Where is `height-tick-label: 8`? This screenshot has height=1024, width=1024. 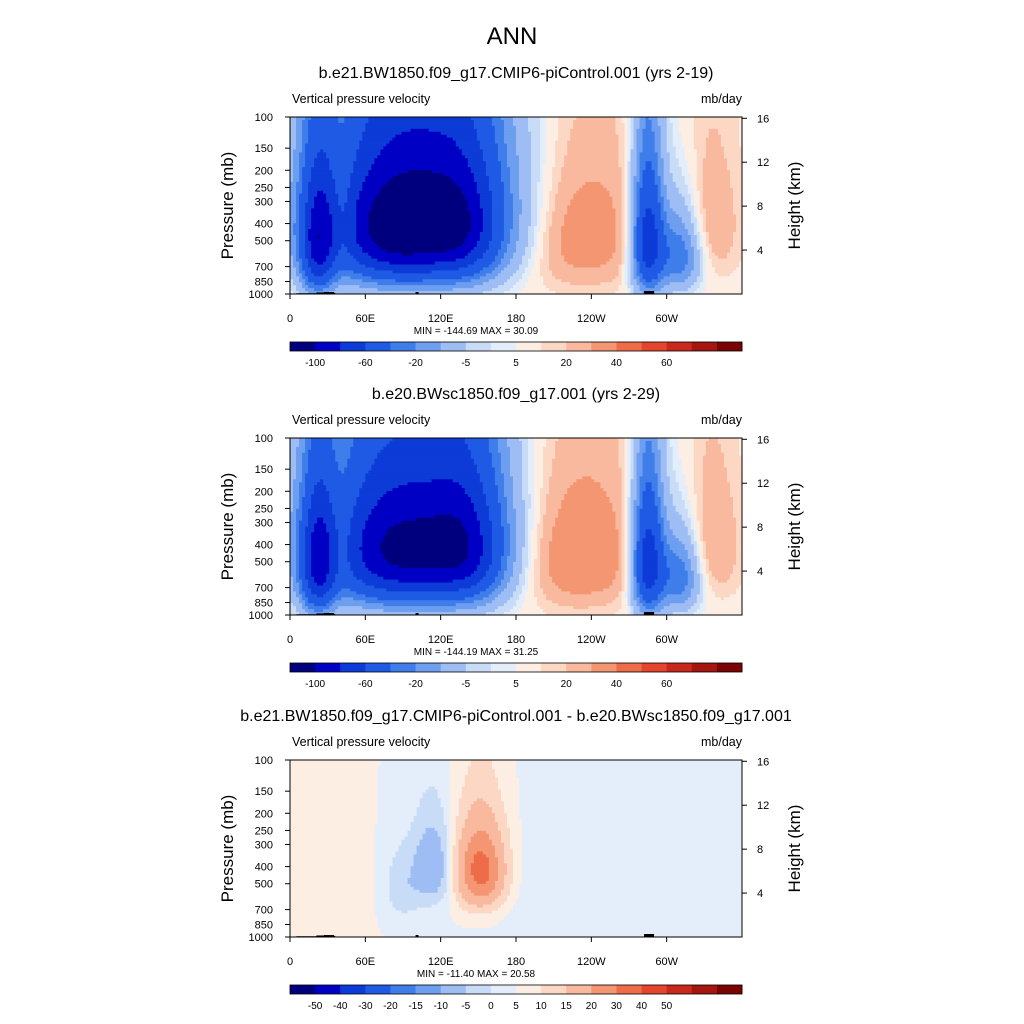 height-tick-label: 8 is located at coordinates (760, 207).